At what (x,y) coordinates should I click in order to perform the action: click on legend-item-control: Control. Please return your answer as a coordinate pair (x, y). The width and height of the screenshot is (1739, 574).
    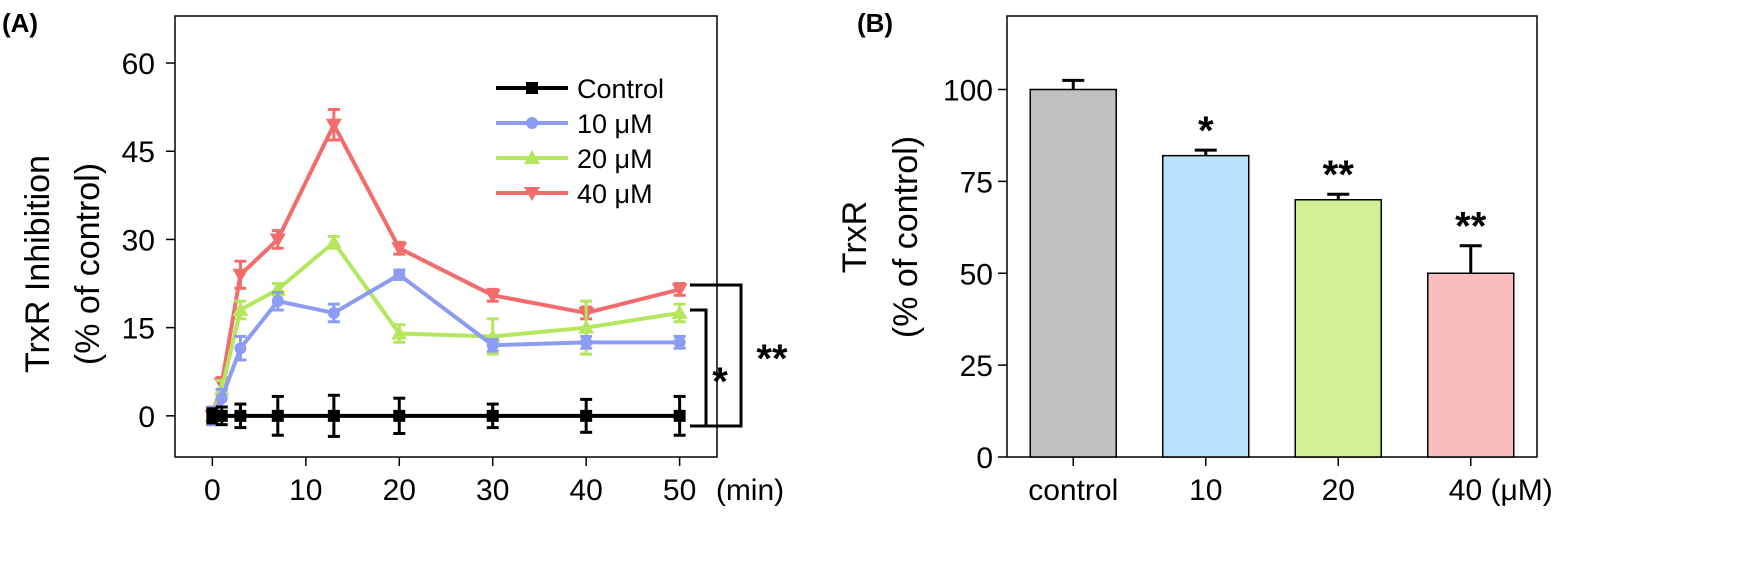
    Looking at the image, I should click on (580, 89).